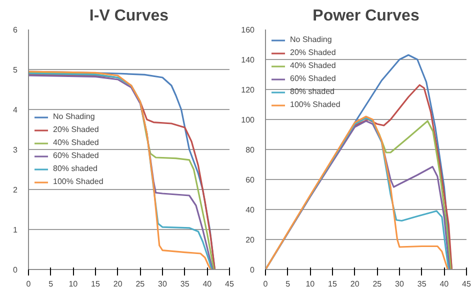  What do you see at coordinates (251, 210) in the screenshot?
I see `y-tick-label: 40` at bounding box center [251, 210].